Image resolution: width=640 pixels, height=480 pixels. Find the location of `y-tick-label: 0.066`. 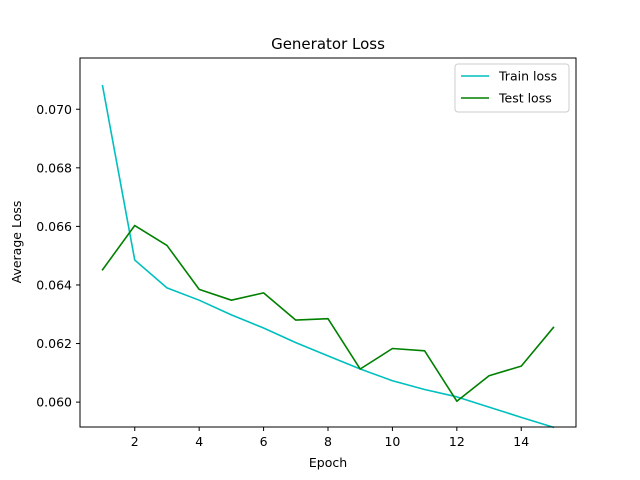

y-tick-label: 0.066 is located at coordinates (54, 226).